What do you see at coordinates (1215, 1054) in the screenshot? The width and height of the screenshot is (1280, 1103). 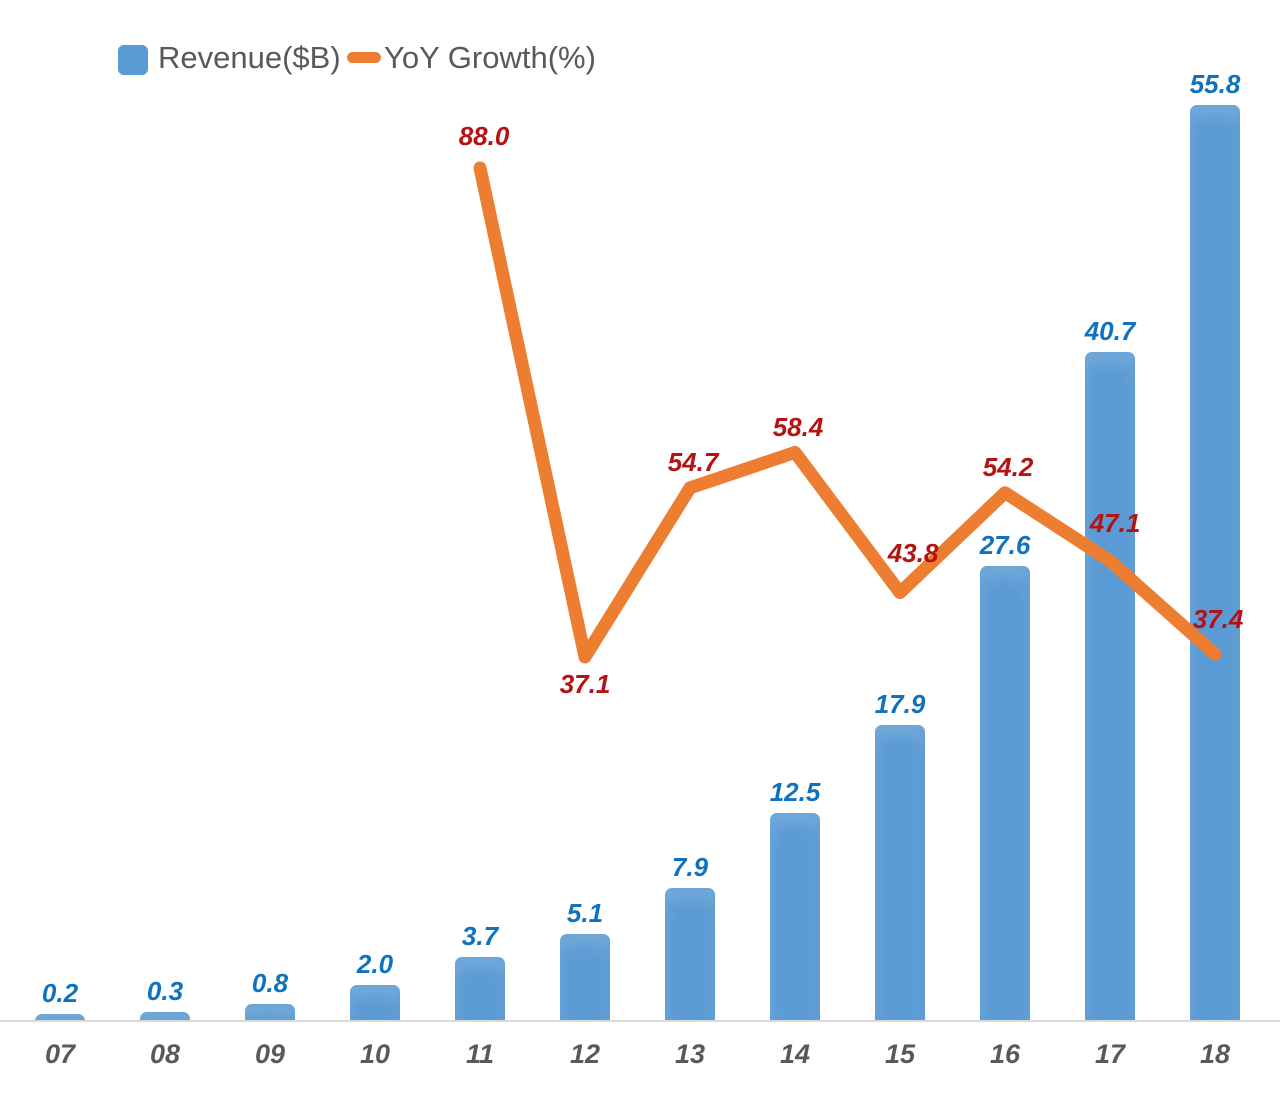 I see `x-axis-label-18: 18` at bounding box center [1215, 1054].